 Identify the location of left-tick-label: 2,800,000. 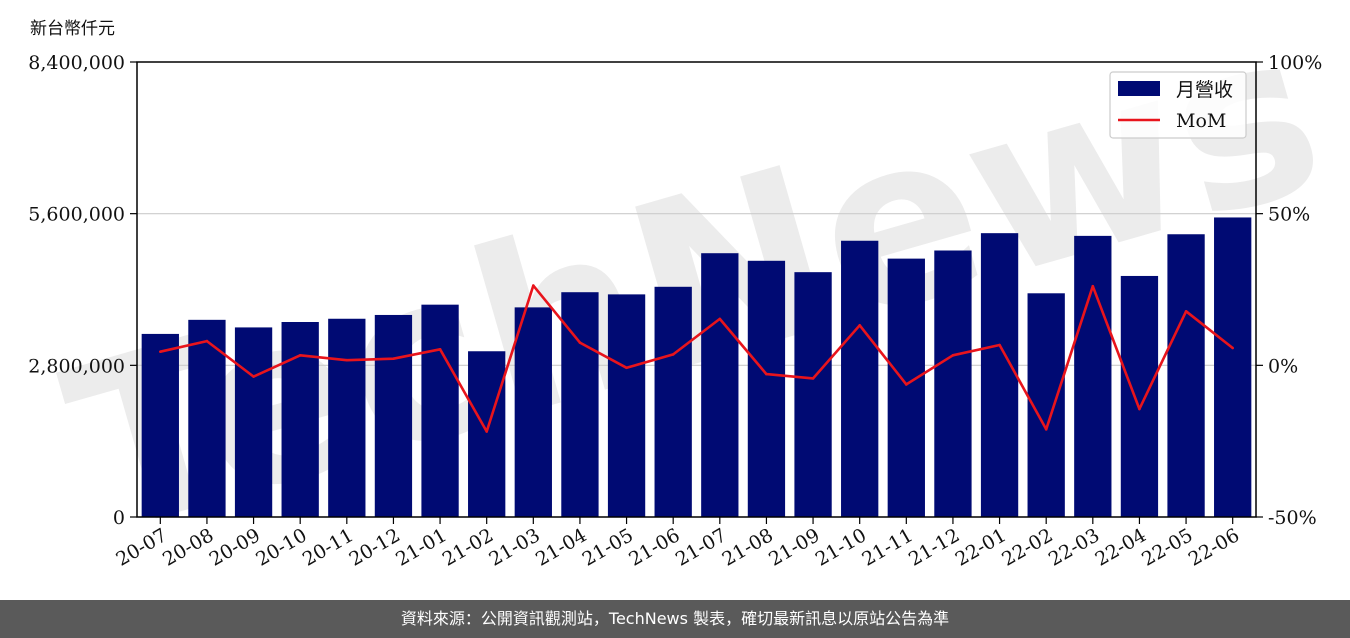
(76, 366).